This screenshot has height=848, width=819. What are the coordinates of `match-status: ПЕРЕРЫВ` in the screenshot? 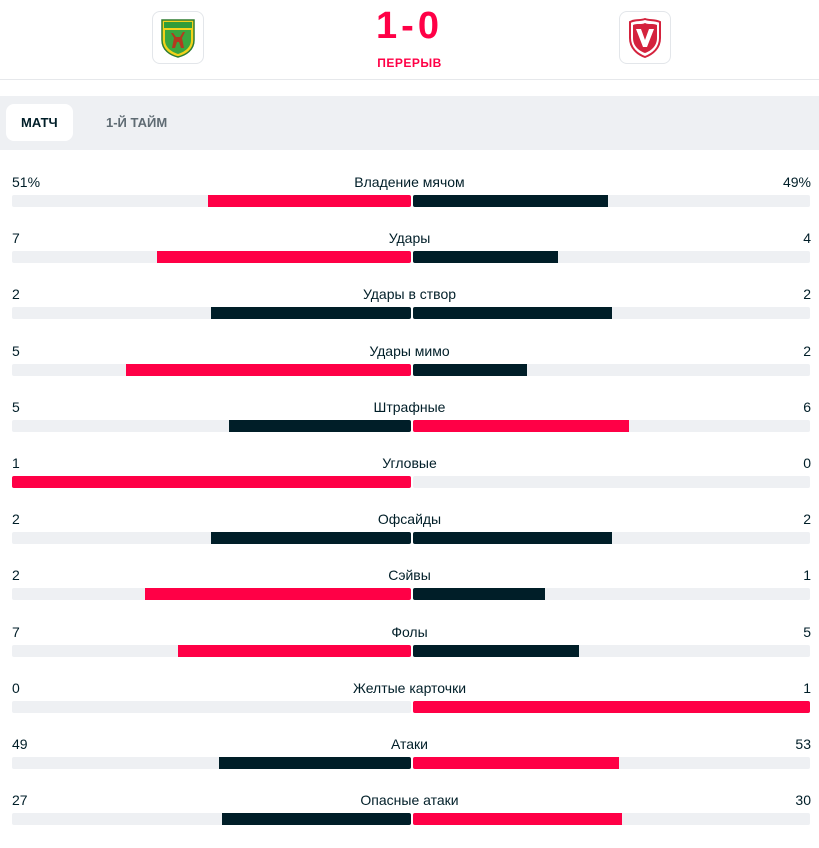 It's located at (409, 63).